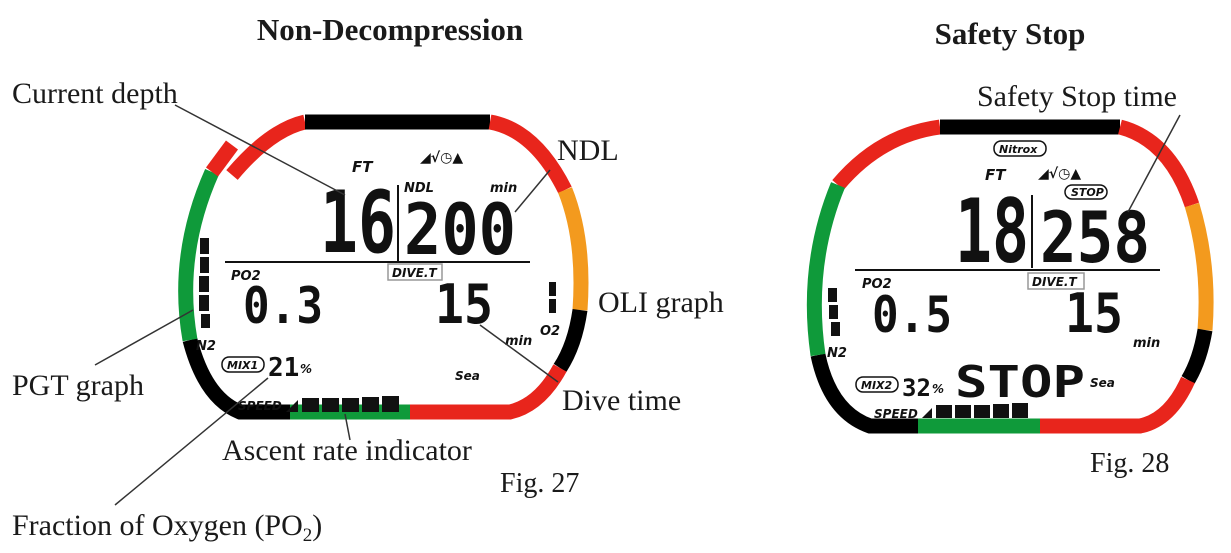  Describe the element at coordinates (1095, 238) in the screenshot. I see `fig28-stop-time-value: 258` at that location.